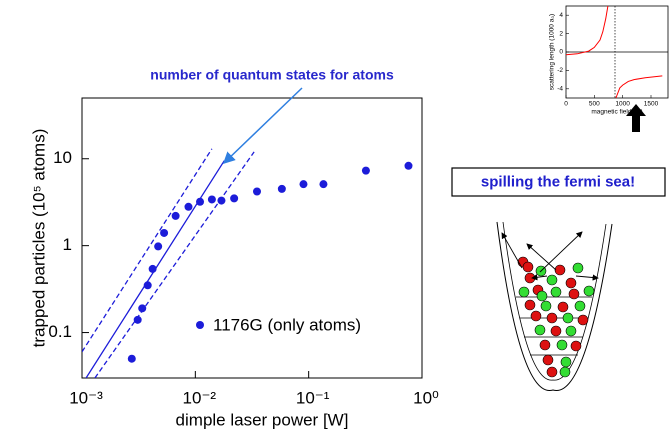 This screenshot has height=437, width=671. Describe the element at coordinates (560, 70) in the screenshot. I see `y-tick-label: -2` at that location.